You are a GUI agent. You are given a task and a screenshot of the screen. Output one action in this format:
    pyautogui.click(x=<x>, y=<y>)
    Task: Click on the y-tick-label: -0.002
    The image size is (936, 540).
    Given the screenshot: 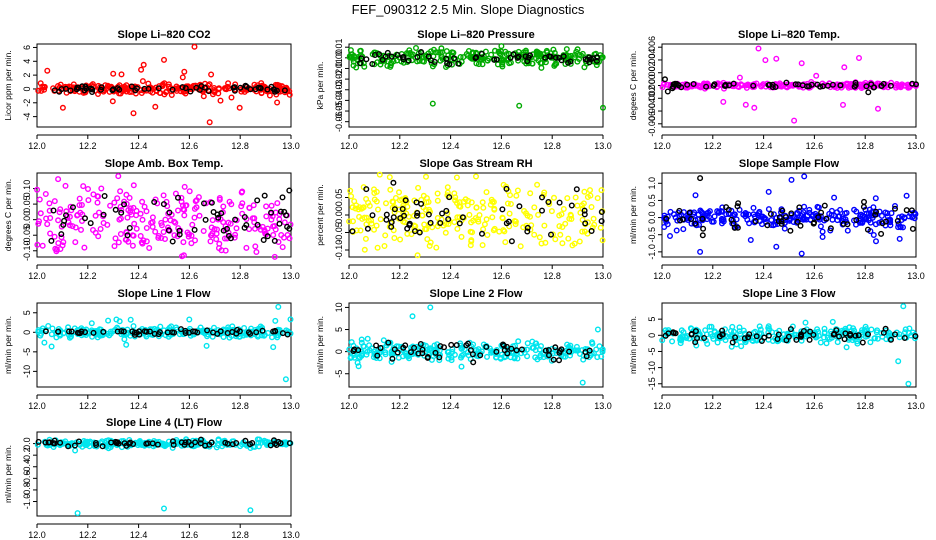 What is the action you would take?
    pyautogui.click(x=652, y=99)
    